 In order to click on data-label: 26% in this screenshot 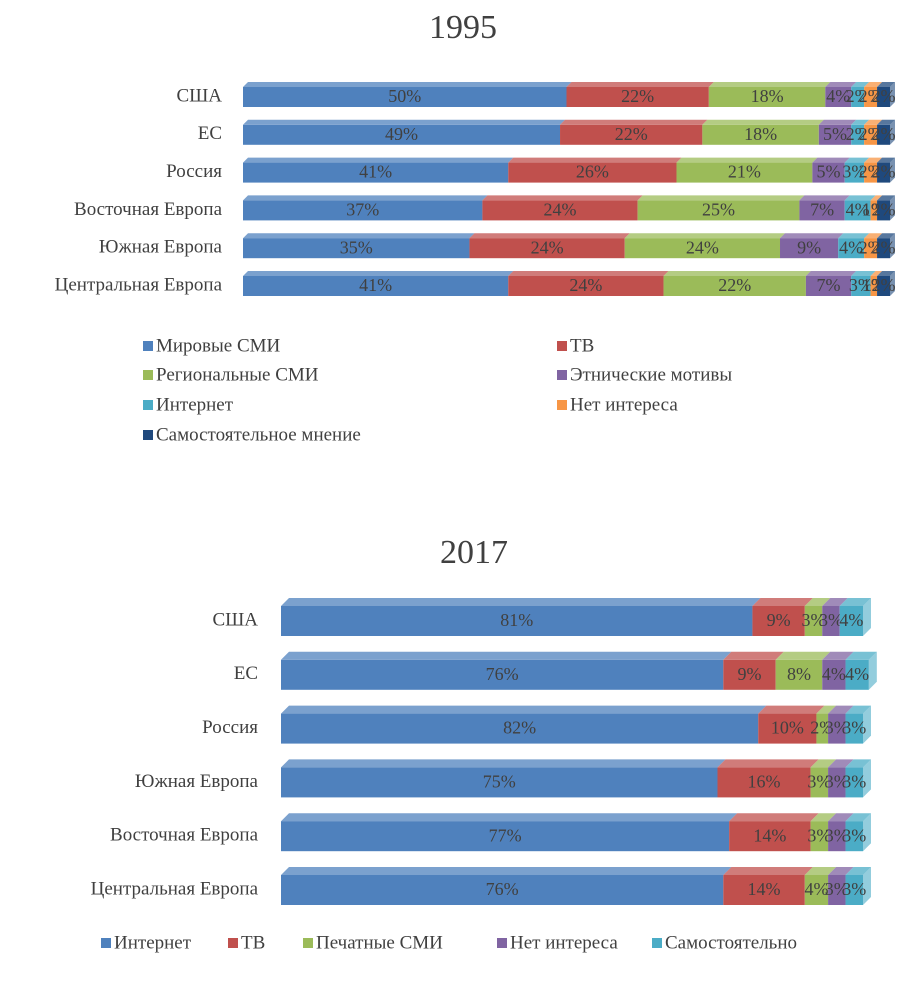, I will do `click(592, 172)`.